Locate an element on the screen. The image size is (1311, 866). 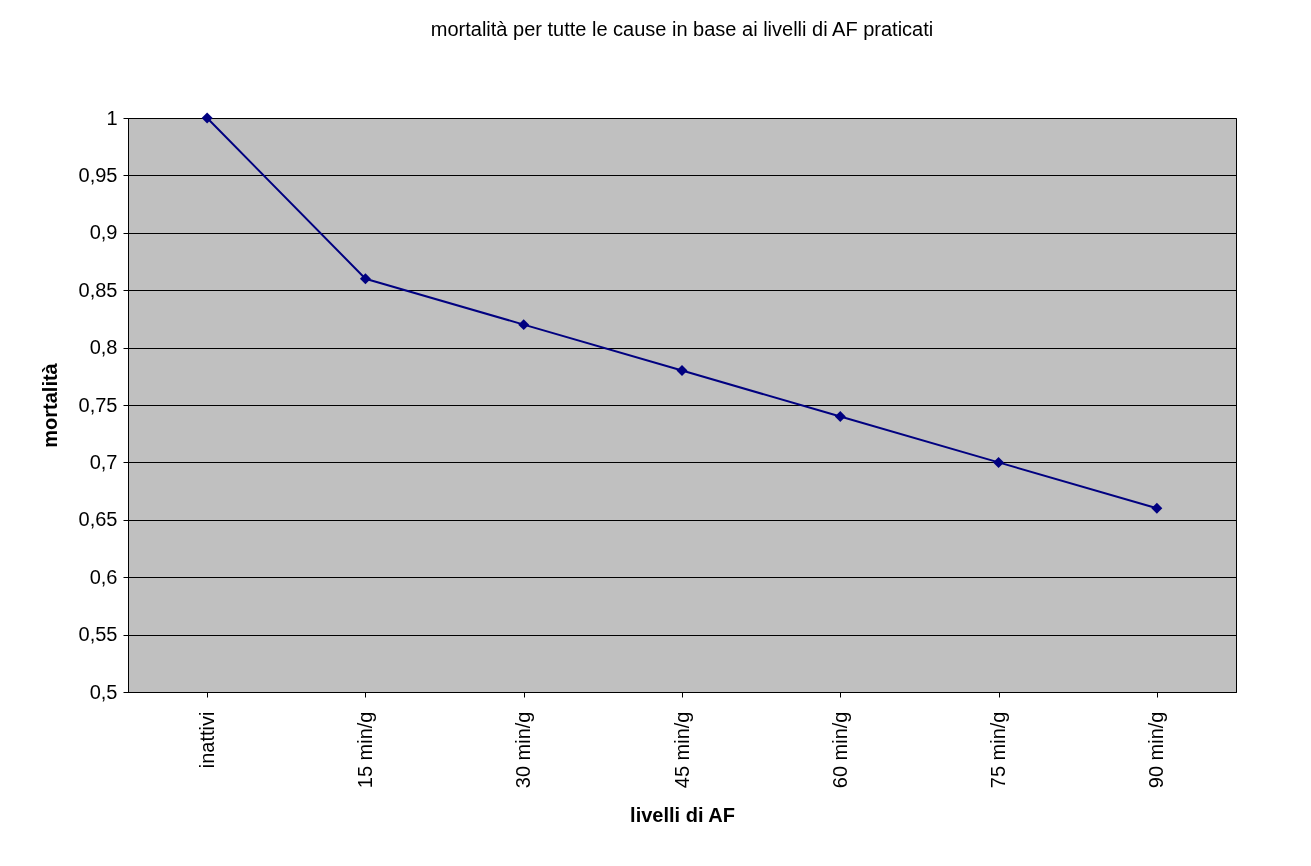
x-tick-label: 45 min/g is located at coordinates (681, 750).